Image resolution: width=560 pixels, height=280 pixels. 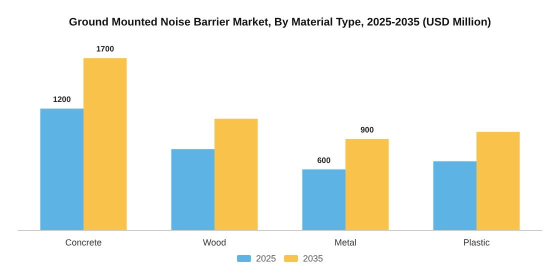 I want to click on data-label: 600, so click(x=324, y=160).